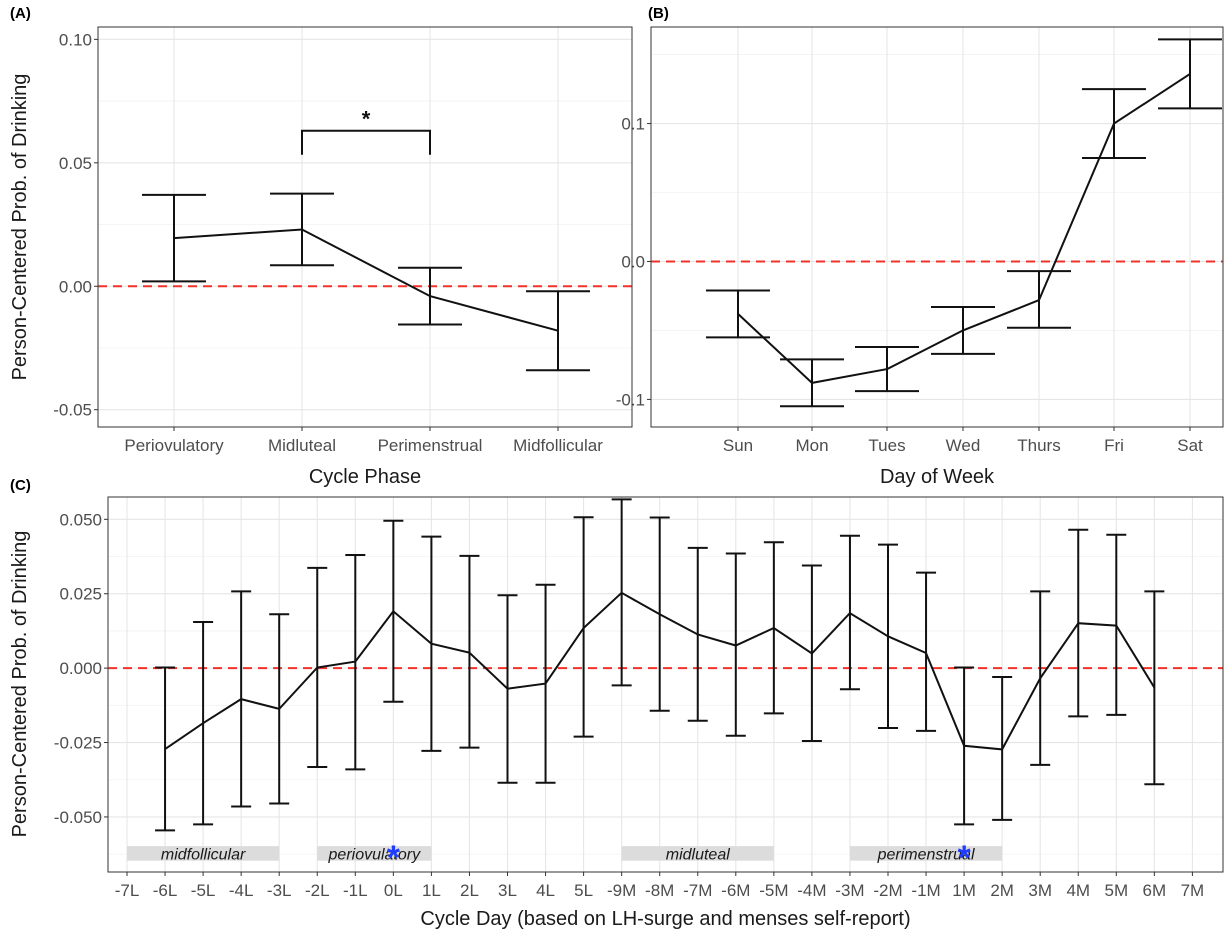 Image resolution: width=1231 pixels, height=934 pixels. Describe the element at coordinates (849, 890) in the screenshot. I see `x-tick-label: -3M` at that location.